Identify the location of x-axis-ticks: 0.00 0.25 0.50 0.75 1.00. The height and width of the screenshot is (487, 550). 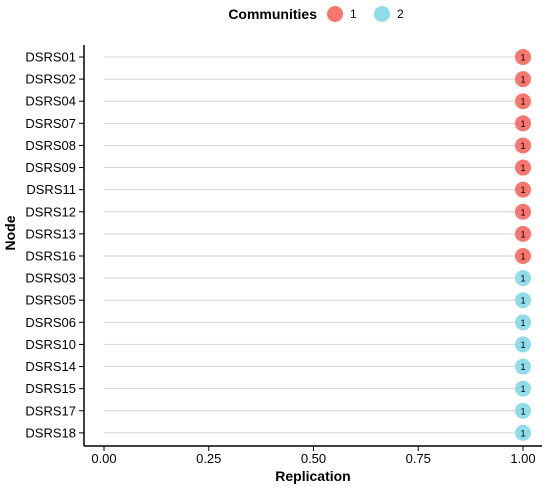
(313, 456).